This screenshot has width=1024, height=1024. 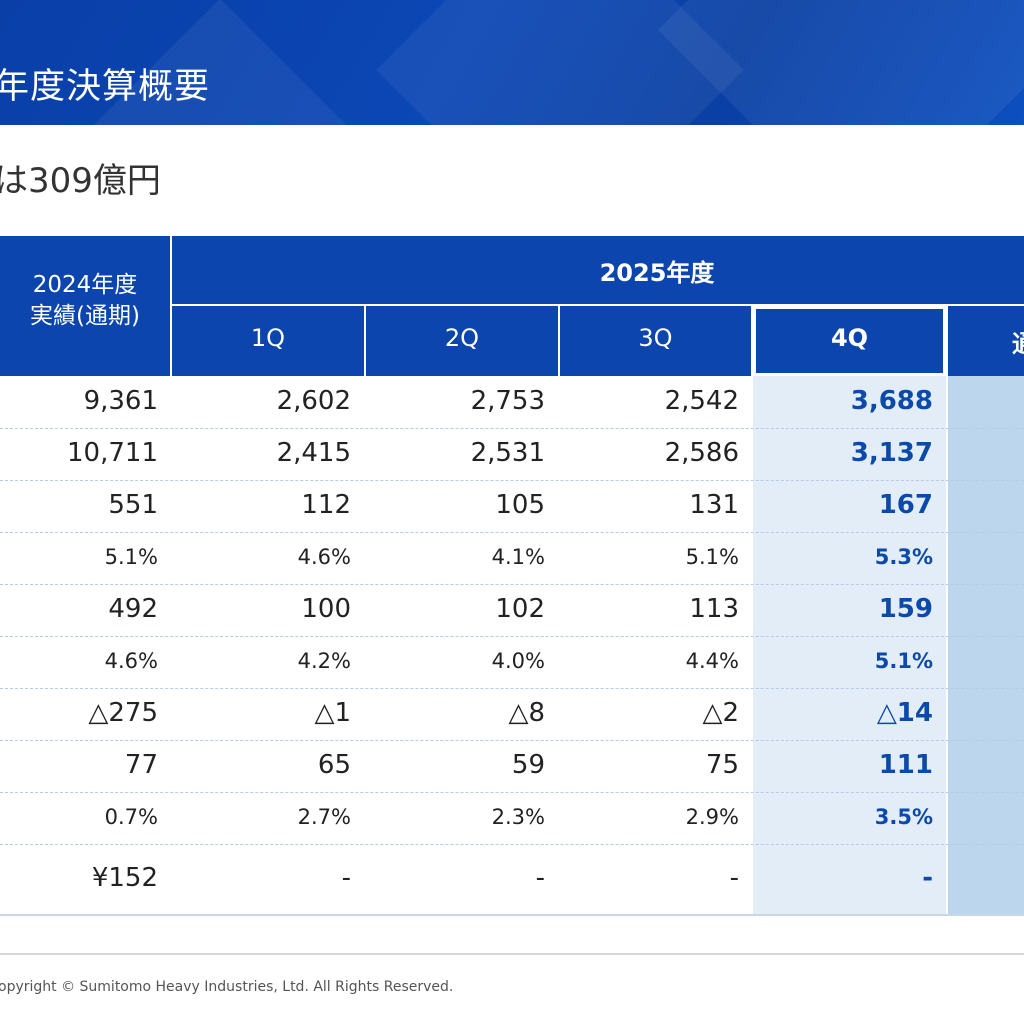 What do you see at coordinates (986, 341) in the screenshot?
I see `header-fy-cell` at bounding box center [986, 341].